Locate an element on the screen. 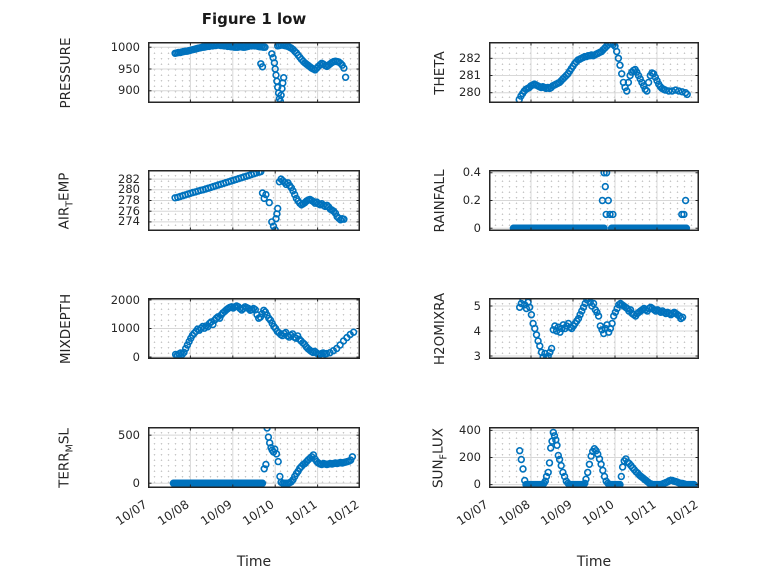 The width and height of the screenshot is (778, 583). y-tick-label-pressure: 1000 is located at coordinates (125, 46).